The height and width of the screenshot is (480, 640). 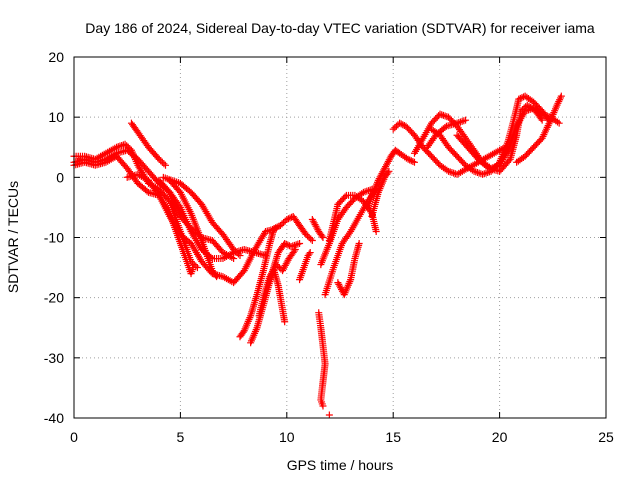 What do you see at coordinates (539, 129) in the screenshot?
I see `series-s28` at bounding box center [539, 129].